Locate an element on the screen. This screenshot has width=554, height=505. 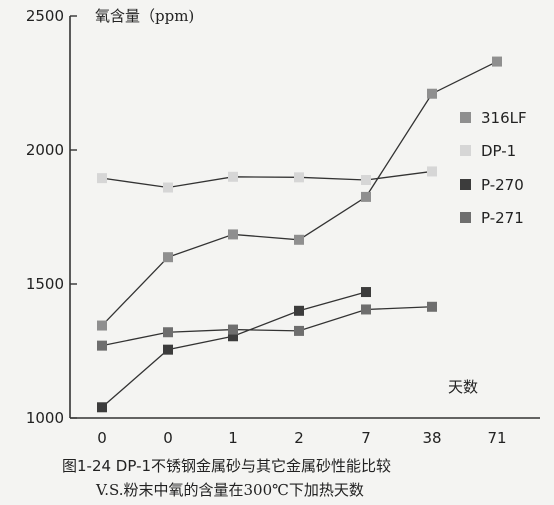
legend-label-316lf: 316LF is located at coordinates (504, 118).